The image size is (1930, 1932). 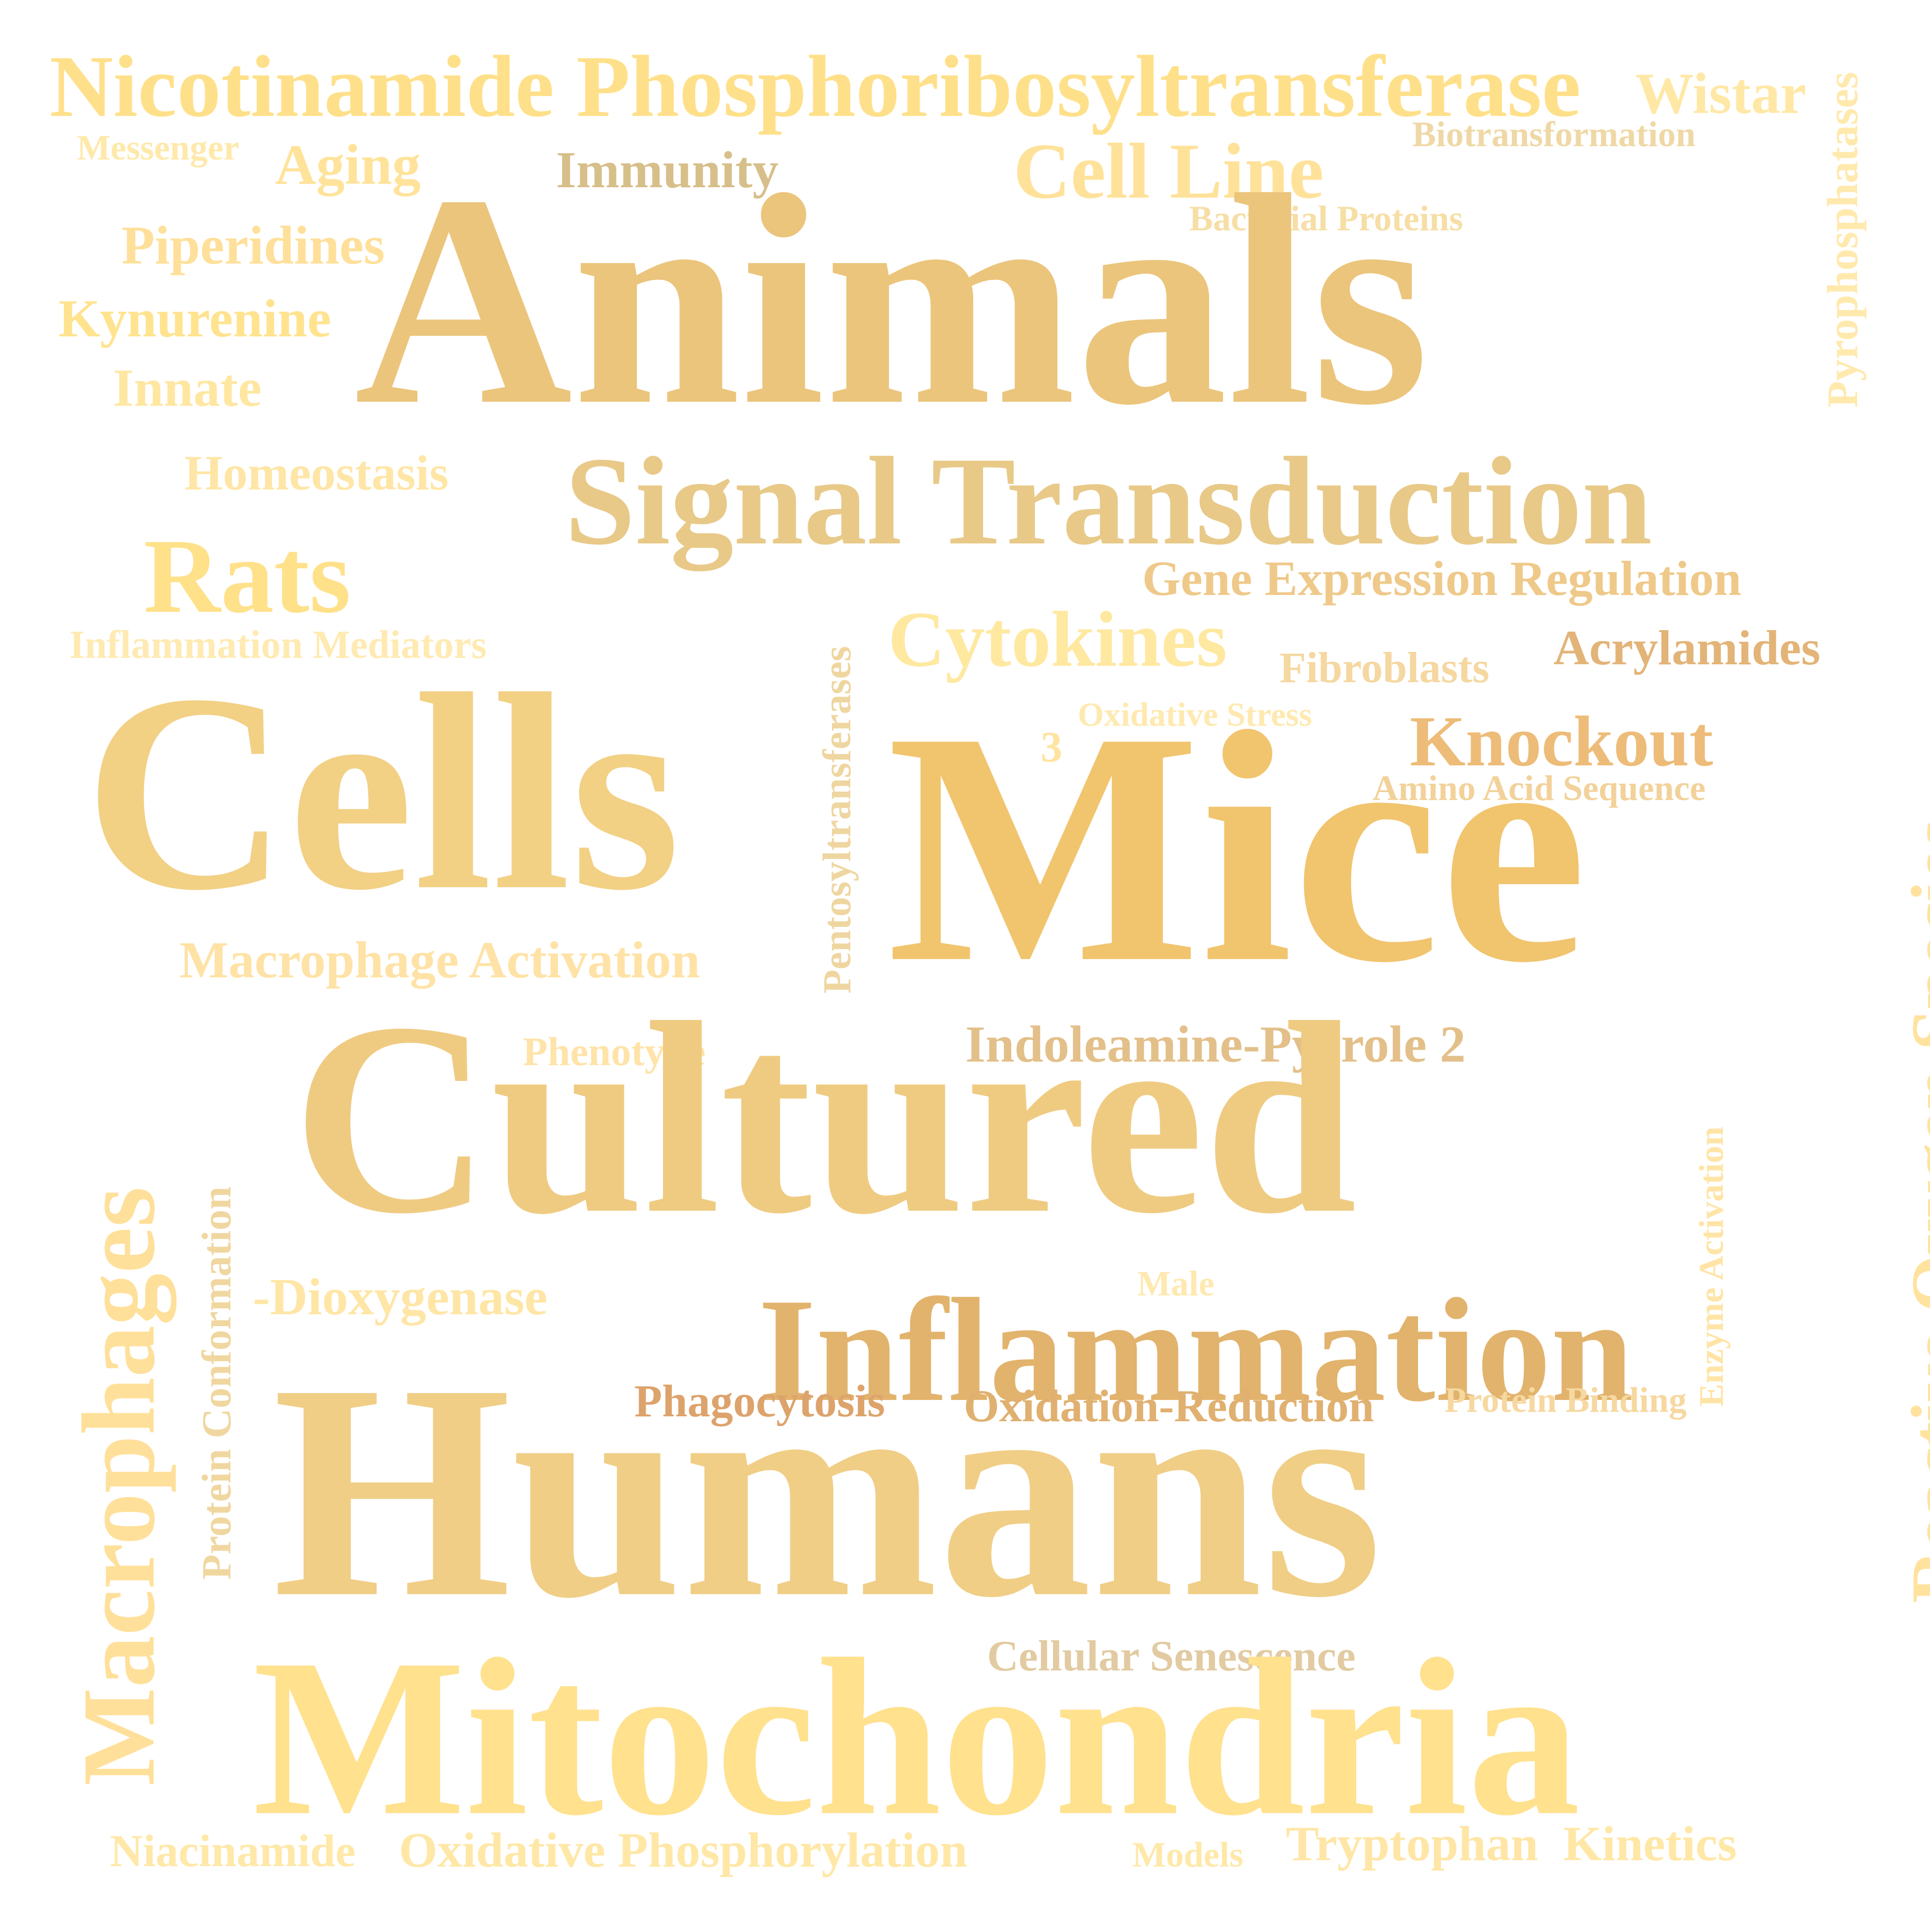 What do you see at coordinates (158, 147) in the screenshot?
I see `word-messenger: Messenger` at bounding box center [158, 147].